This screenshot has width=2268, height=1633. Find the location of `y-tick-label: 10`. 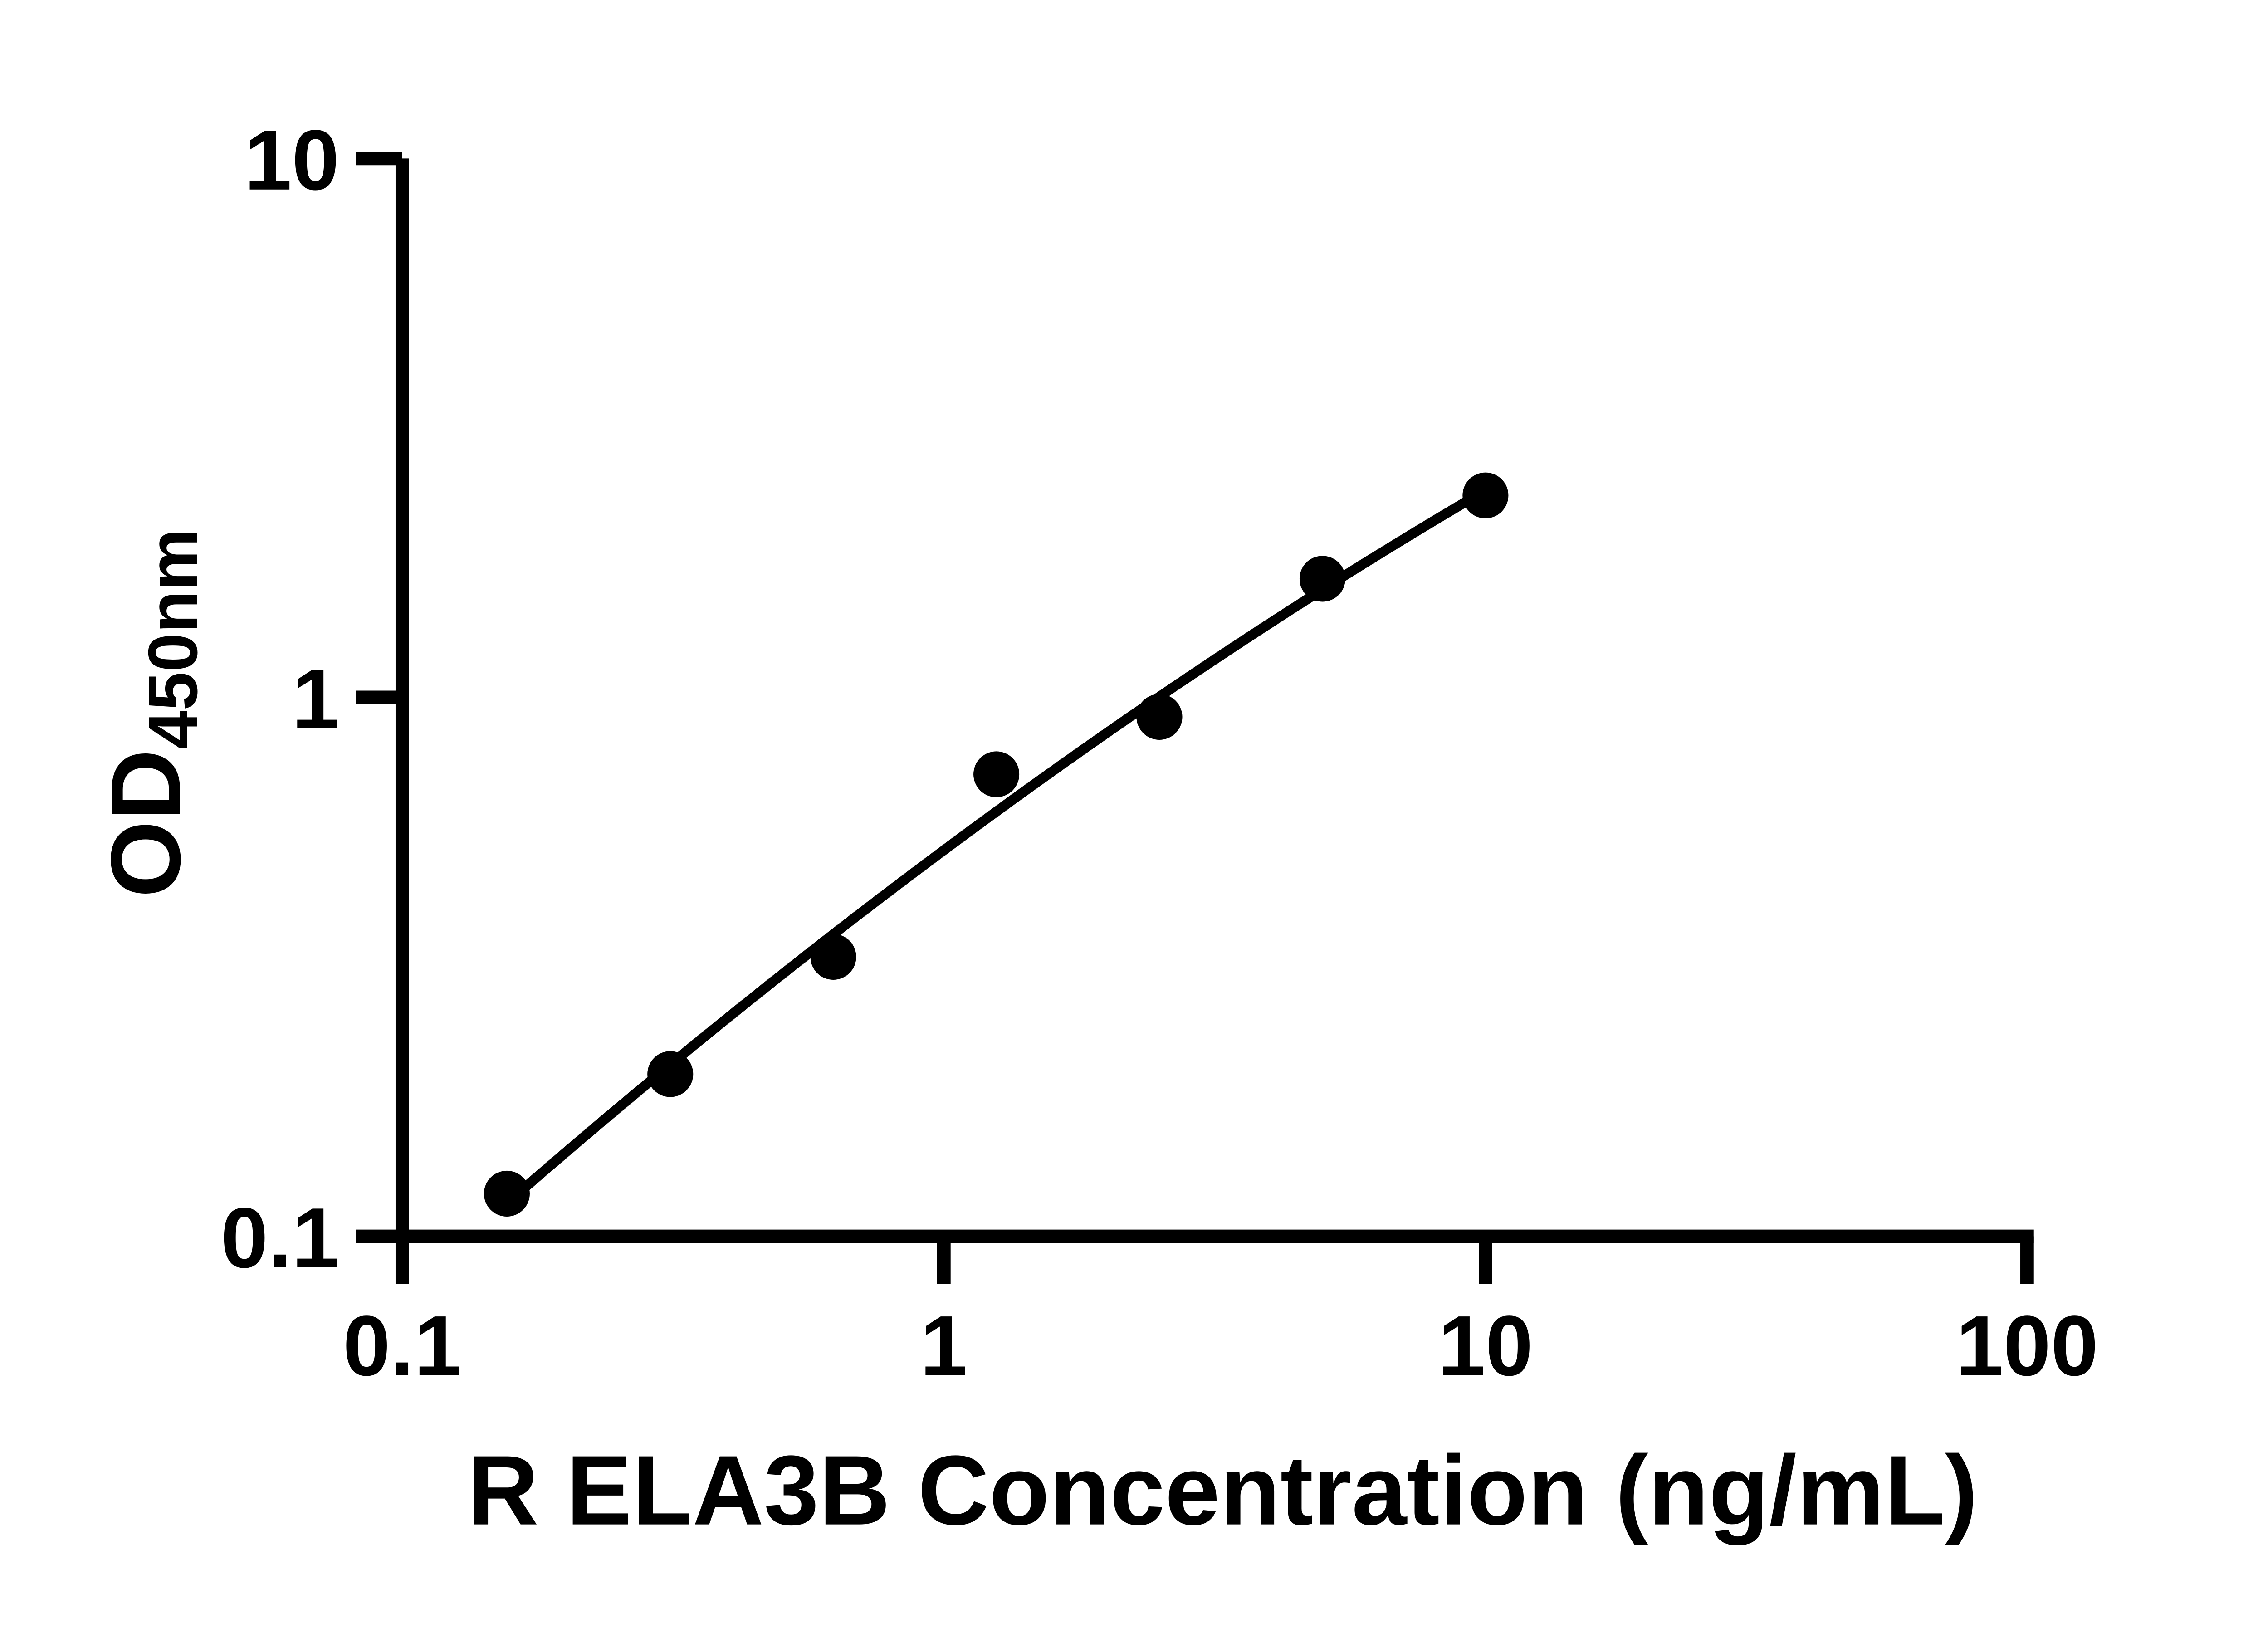

y-tick-label: 10 is located at coordinates (291, 160).